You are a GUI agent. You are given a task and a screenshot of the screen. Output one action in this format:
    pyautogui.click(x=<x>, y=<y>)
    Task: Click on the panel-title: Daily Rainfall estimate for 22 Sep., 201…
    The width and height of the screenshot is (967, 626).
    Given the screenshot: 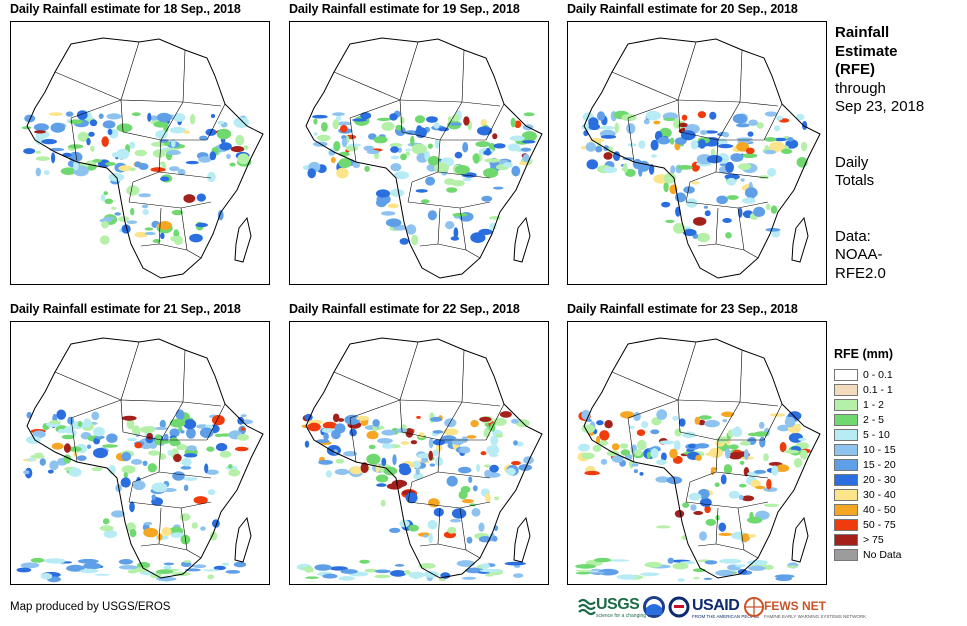 What is the action you would take?
    pyautogui.click(x=404, y=309)
    